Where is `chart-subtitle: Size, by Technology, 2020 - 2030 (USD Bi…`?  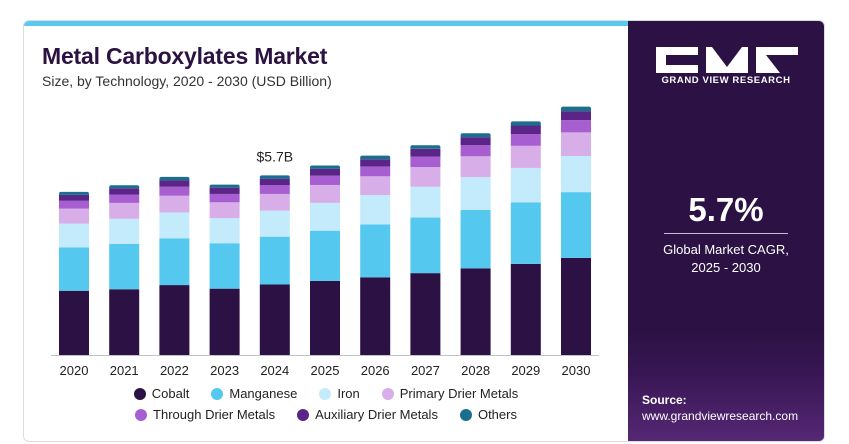
chart-subtitle: Size, by Technology, 2020 - 2030 (USD Bi… is located at coordinates (187, 81).